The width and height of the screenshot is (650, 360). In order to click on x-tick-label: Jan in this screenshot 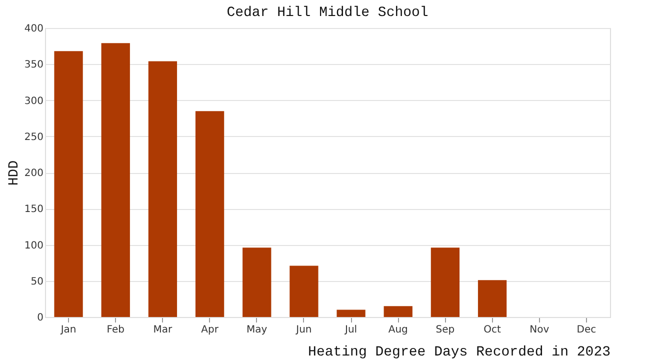, I will do `click(68, 330)`.